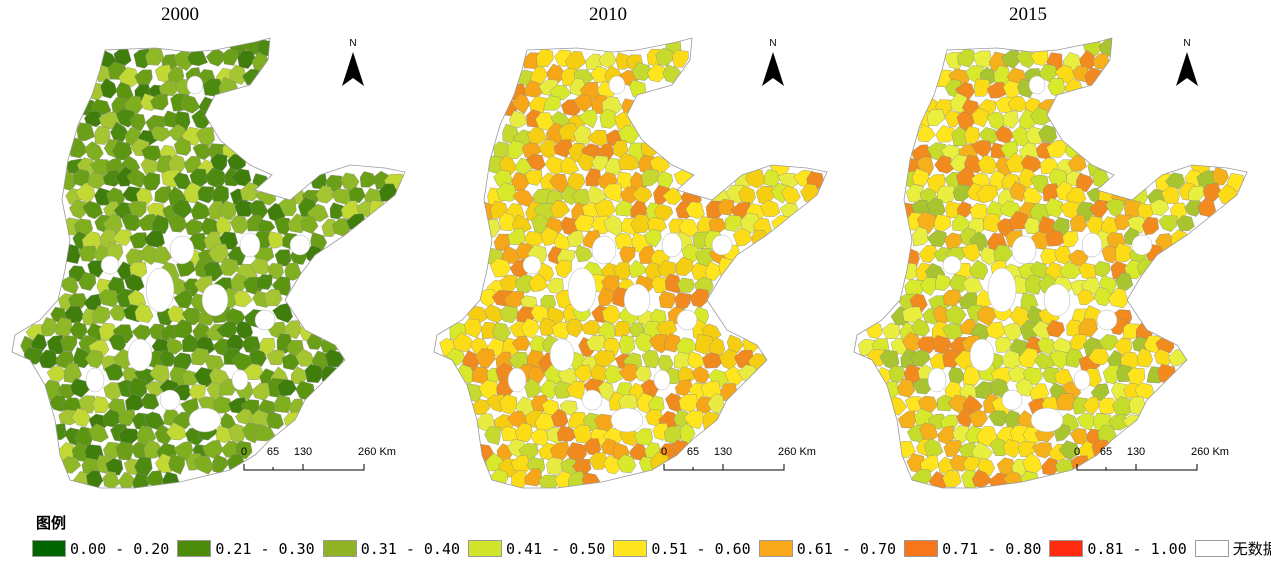 This screenshot has width=1271, height=573. Describe the element at coordinates (846, 548) in the screenshot. I see `legend-label: 0.61 - 0.70` at that location.